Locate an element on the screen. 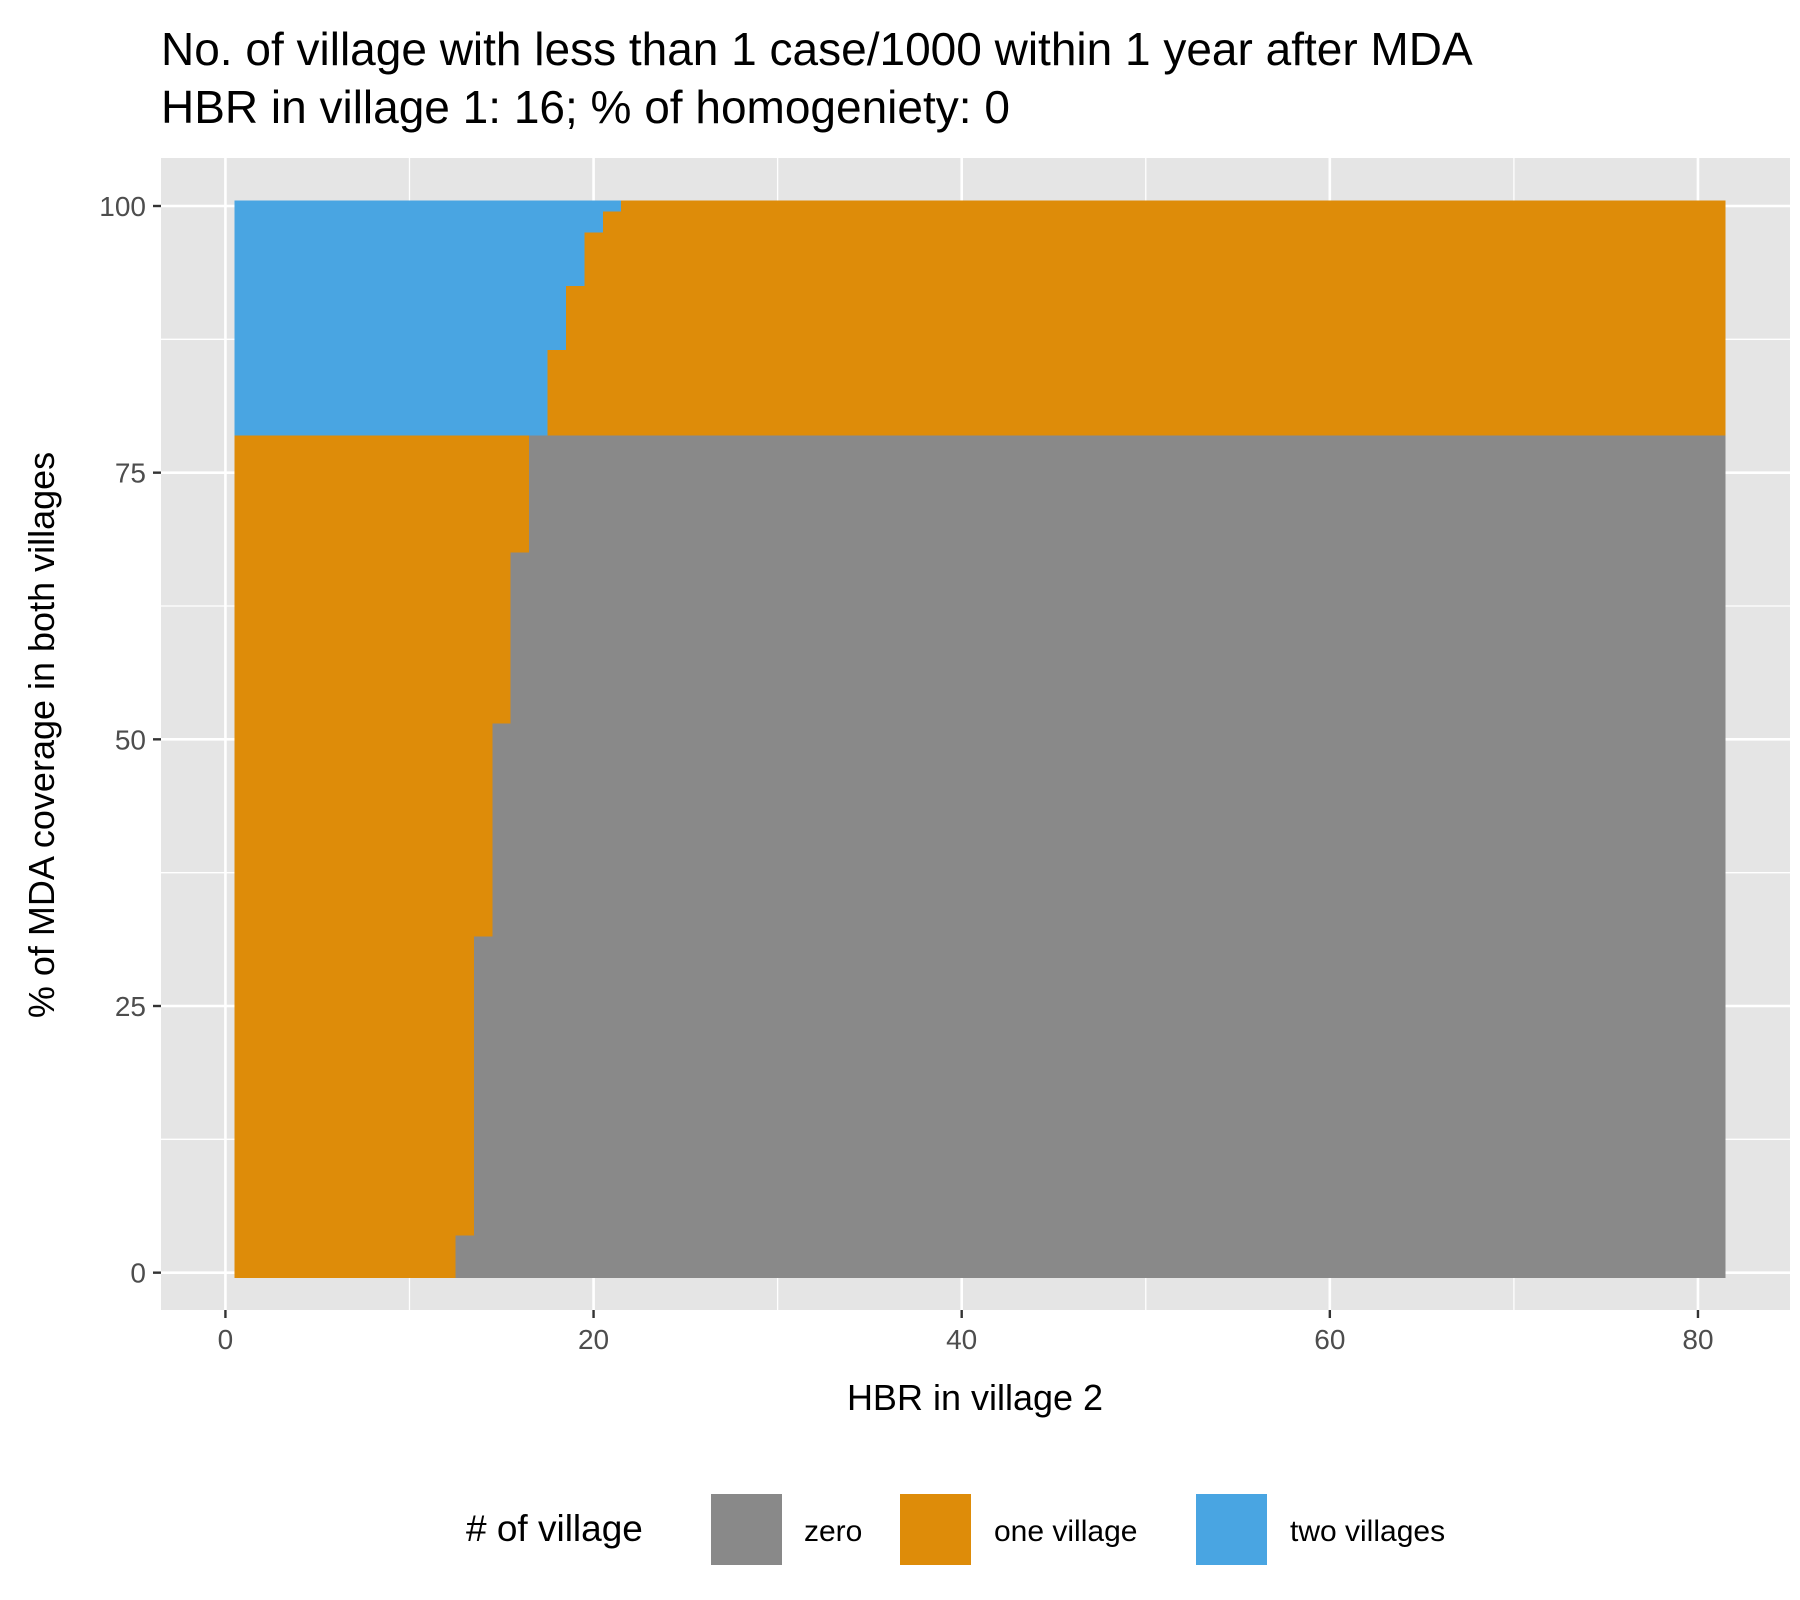  legend-label-two-villages: two villages is located at coordinates (1367, 1531).